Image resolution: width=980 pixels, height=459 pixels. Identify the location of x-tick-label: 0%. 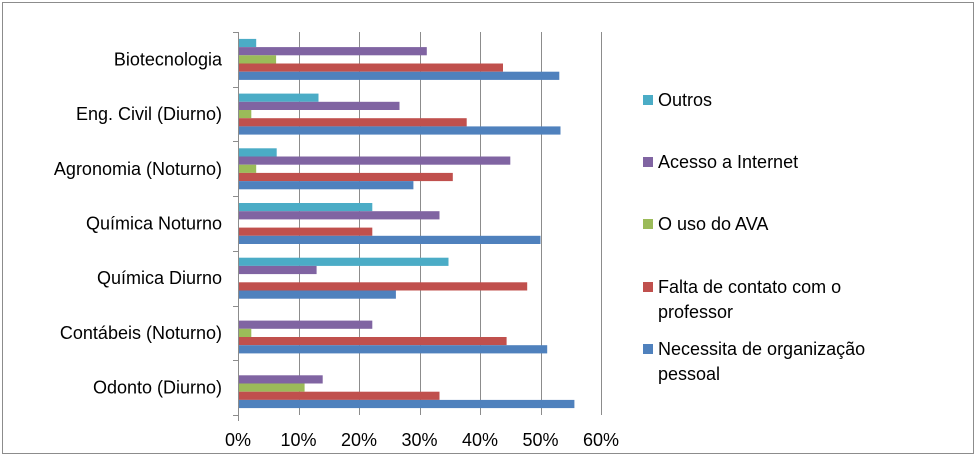
(238, 440).